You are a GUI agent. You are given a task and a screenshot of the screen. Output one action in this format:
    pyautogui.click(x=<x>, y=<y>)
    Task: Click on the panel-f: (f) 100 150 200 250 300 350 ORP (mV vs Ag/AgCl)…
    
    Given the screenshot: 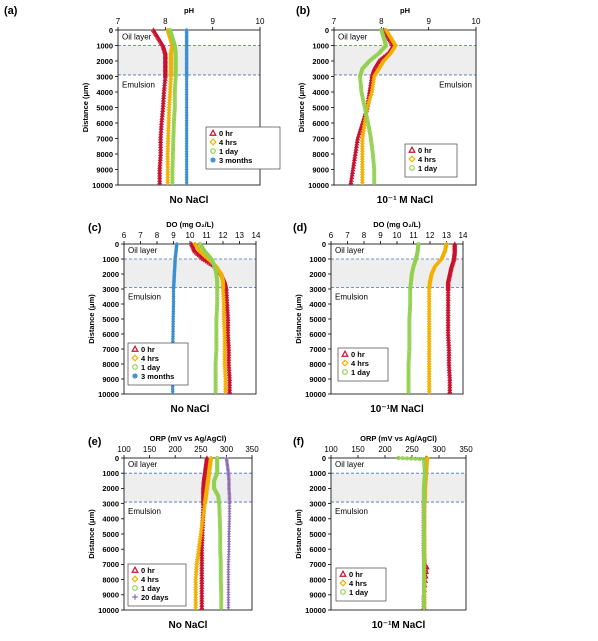 What is the action you would take?
    pyautogui.click(x=383, y=532)
    